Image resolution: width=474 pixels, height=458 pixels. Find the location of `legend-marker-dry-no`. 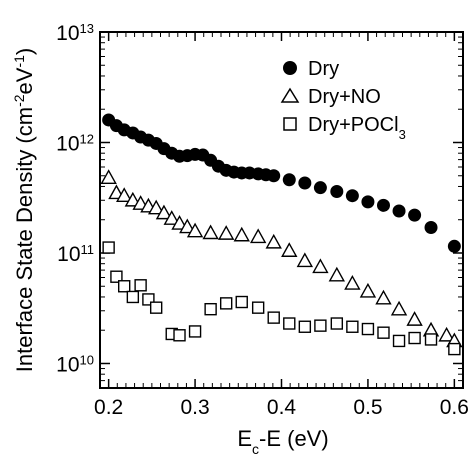

legend-marker-dry-no is located at coordinates (290, 95).